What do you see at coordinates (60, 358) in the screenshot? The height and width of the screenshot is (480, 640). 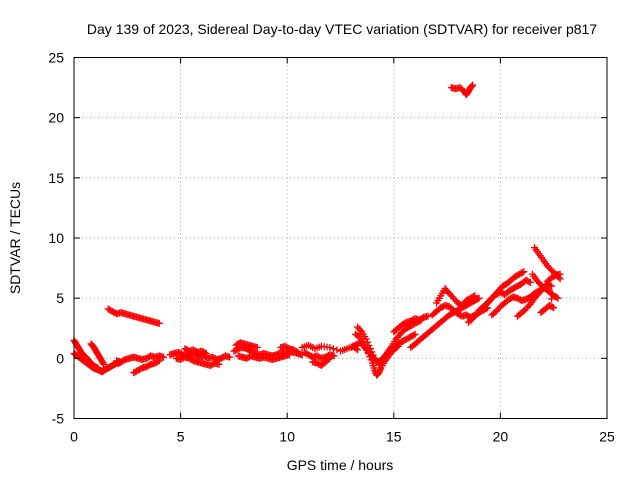 I see `y-tick-label: 0` at bounding box center [60, 358].